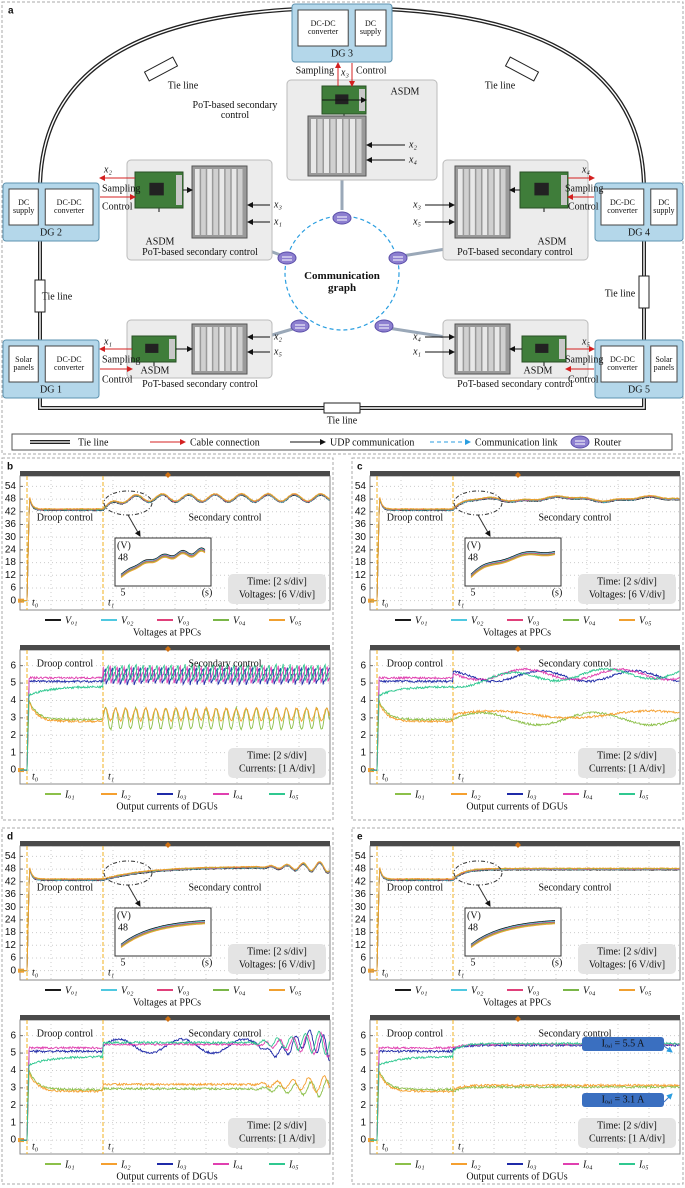 The height and width of the screenshot is (1188, 685). Describe the element at coordinates (342, 282) in the screenshot. I see `graph-title: Communication graph` at that location.